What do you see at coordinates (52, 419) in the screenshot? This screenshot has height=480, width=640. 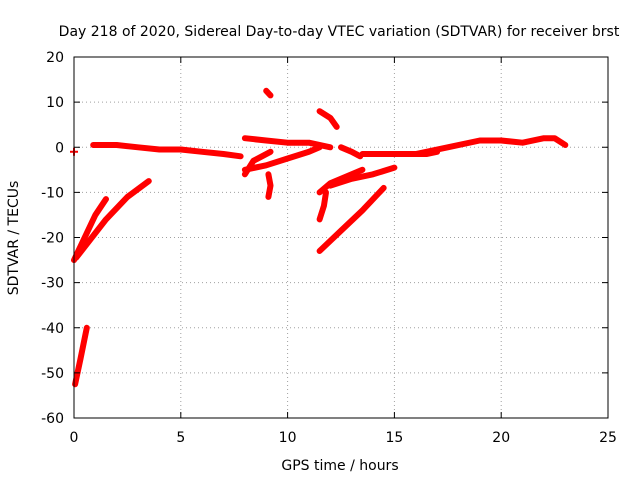 I see `y-tick-label: -60` at bounding box center [52, 419].